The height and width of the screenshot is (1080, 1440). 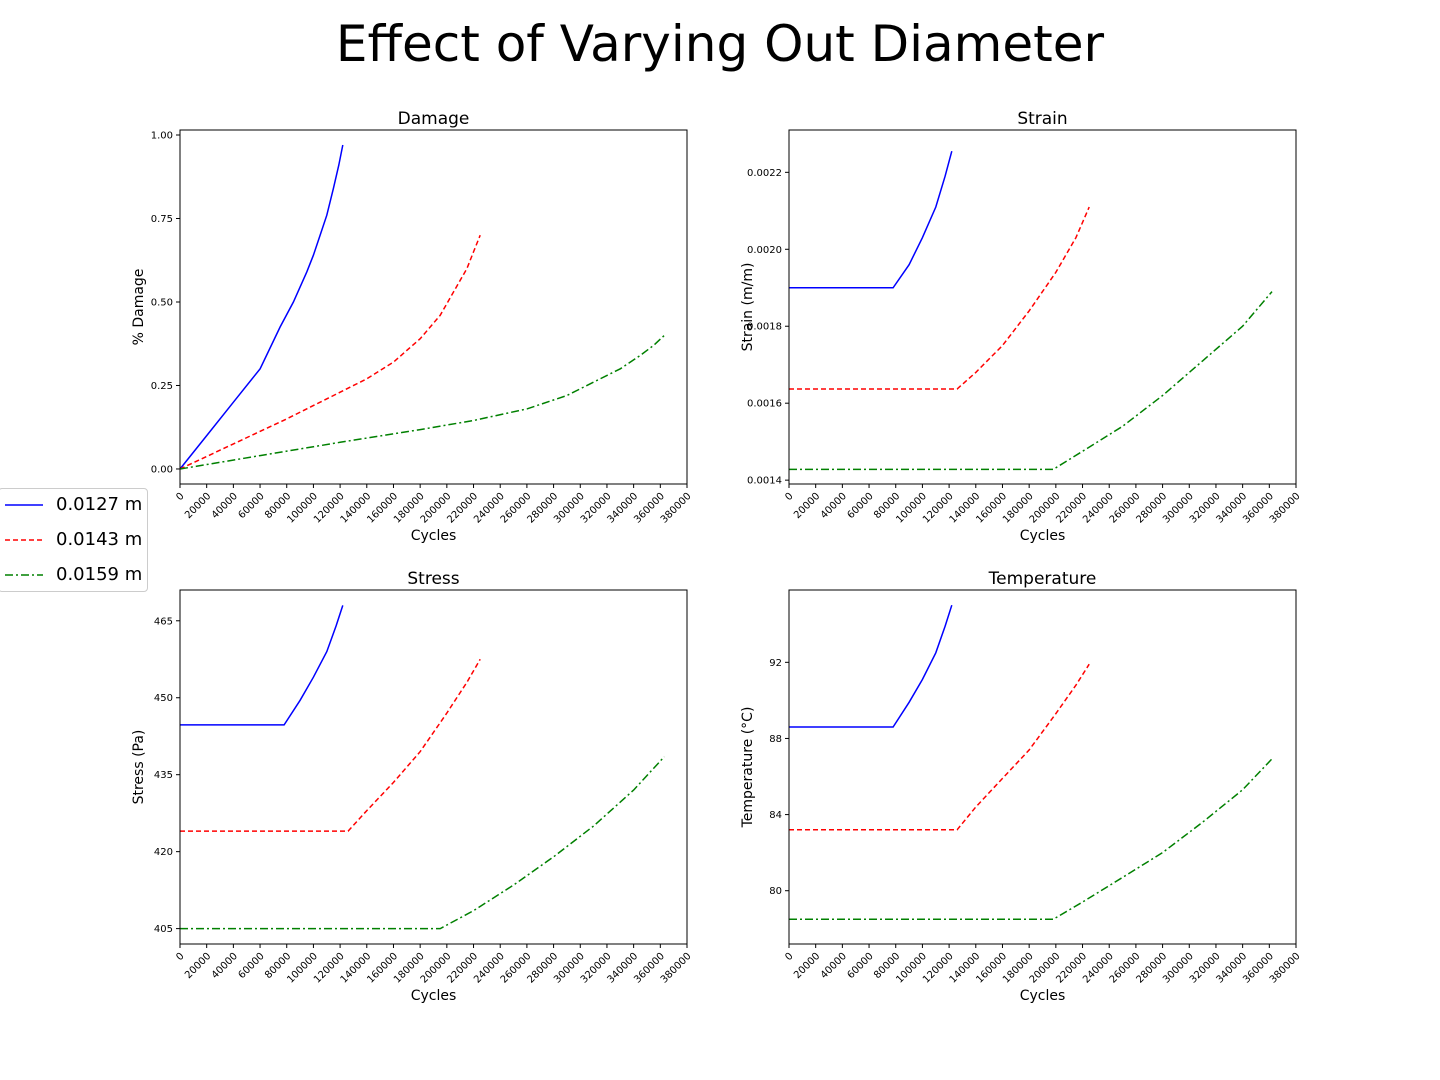 I want to click on y-tick-label: 0.00, so click(x=162, y=469).